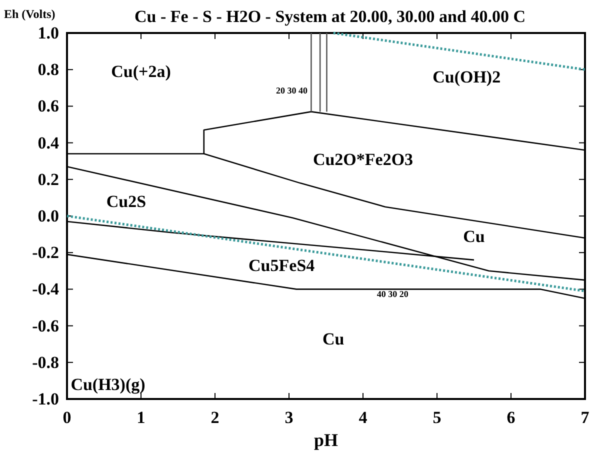  Describe the element at coordinates (48, 70) in the screenshot. I see `y-tick-label: 0.8` at that location.